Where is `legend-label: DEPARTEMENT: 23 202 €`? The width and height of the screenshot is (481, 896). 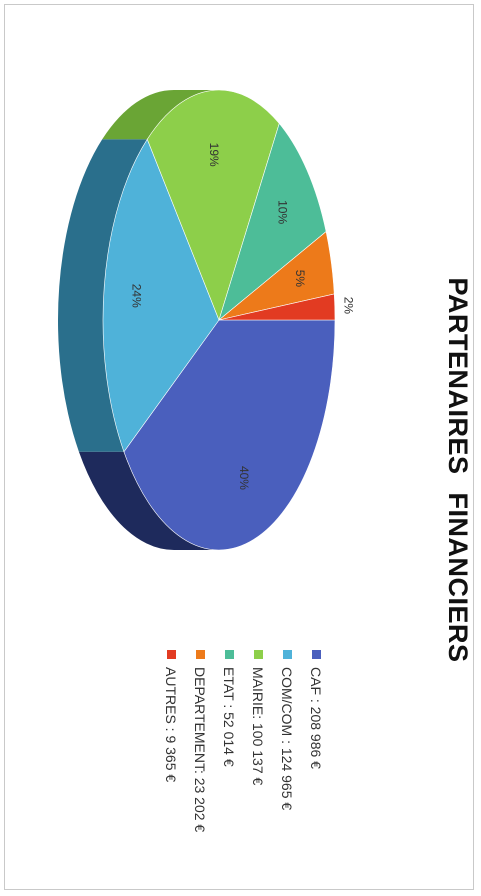
legend-label: DEPARTEMENT: 23 202 € is located at coordinates (200, 750).